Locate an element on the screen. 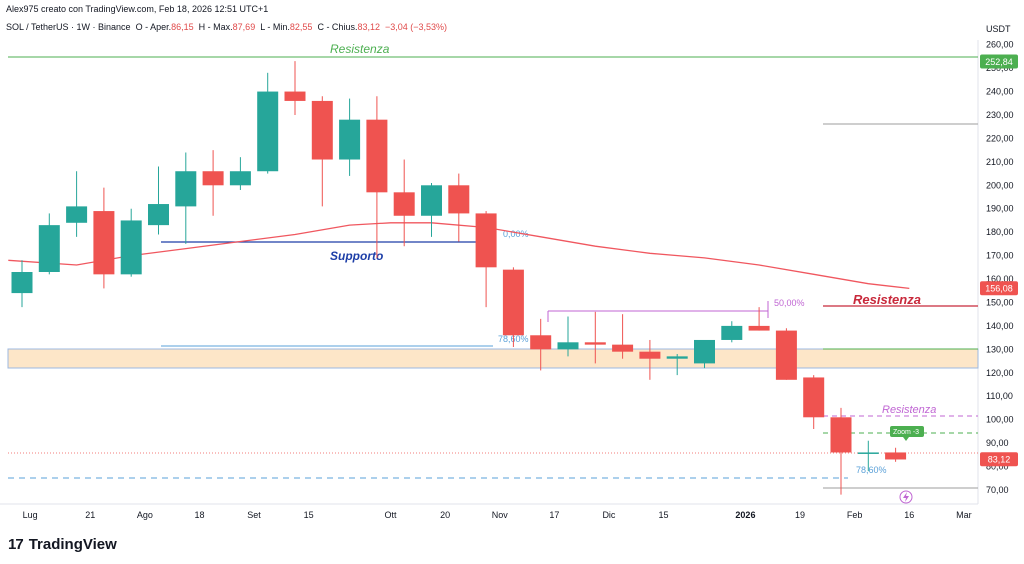 The image size is (1024, 564). price-label-text: 252,84 is located at coordinates (999, 62).